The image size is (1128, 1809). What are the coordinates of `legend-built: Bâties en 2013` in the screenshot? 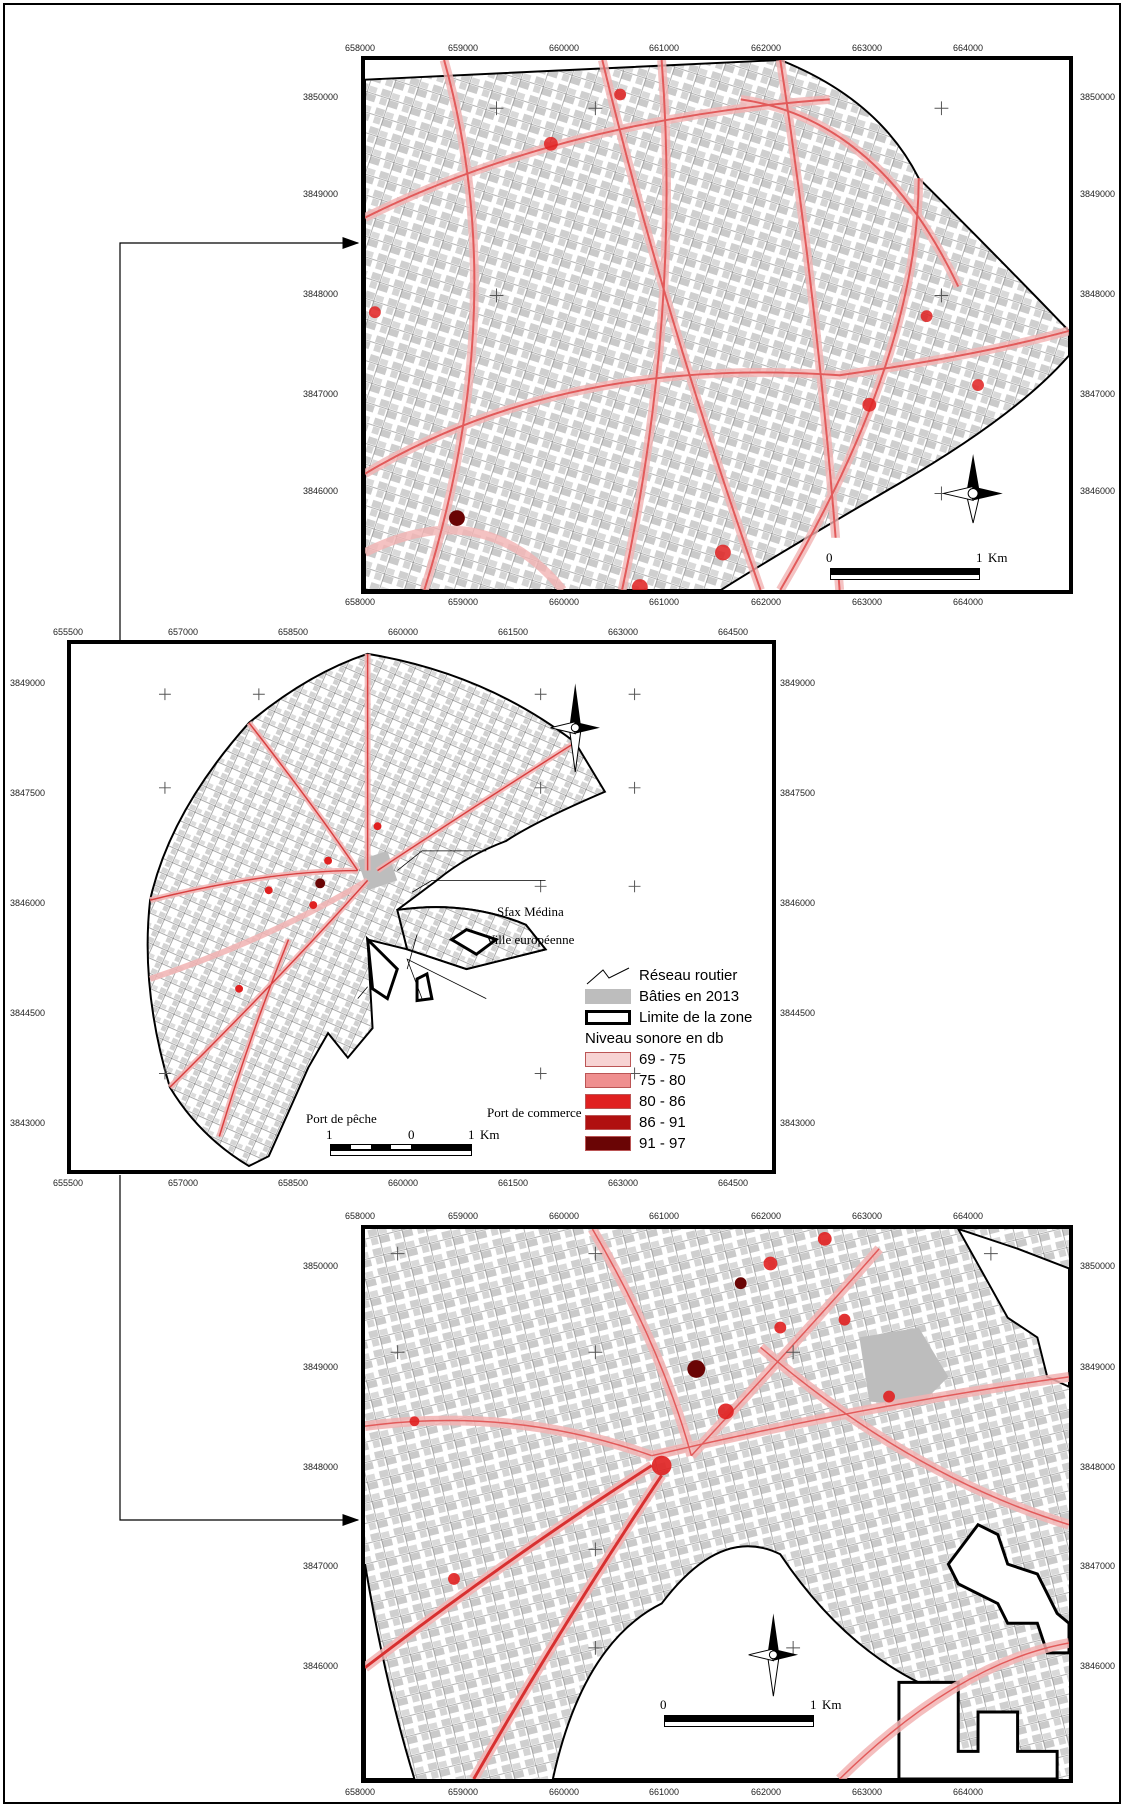 It's located at (680, 996).